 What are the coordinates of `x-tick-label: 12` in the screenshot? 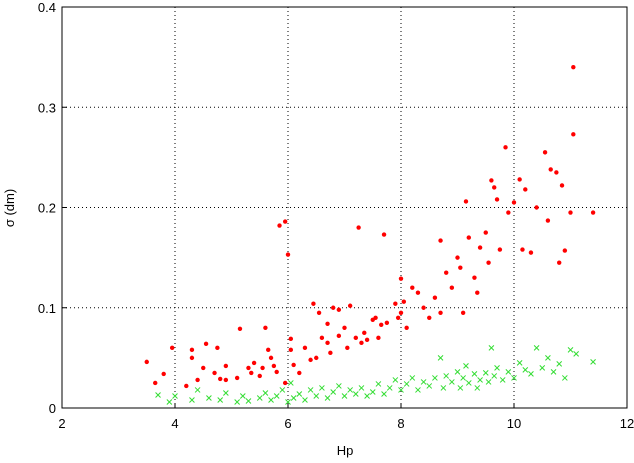 It's located at (627, 423).